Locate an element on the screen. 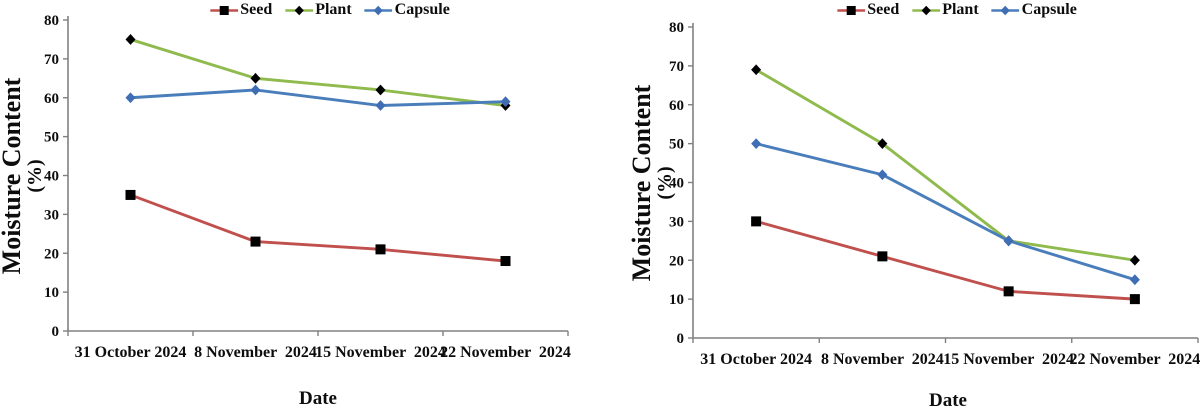 This screenshot has height=413, width=1200. right-x-axis-title: Date is located at coordinates (948, 400).